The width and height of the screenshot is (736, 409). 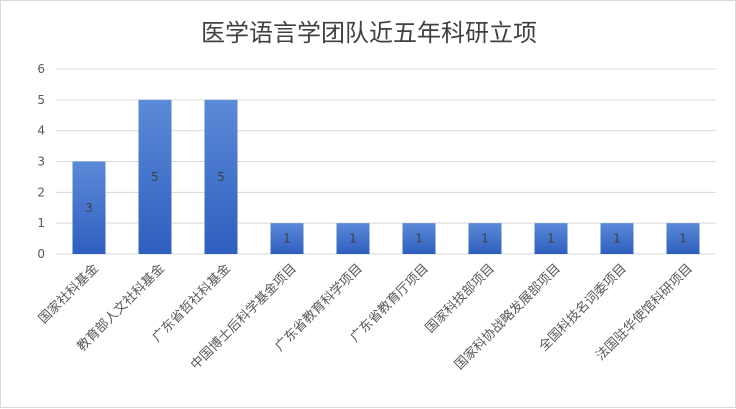 What do you see at coordinates (41, 254) in the screenshot?
I see `y-tick-label-0: 0` at bounding box center [41, 254].